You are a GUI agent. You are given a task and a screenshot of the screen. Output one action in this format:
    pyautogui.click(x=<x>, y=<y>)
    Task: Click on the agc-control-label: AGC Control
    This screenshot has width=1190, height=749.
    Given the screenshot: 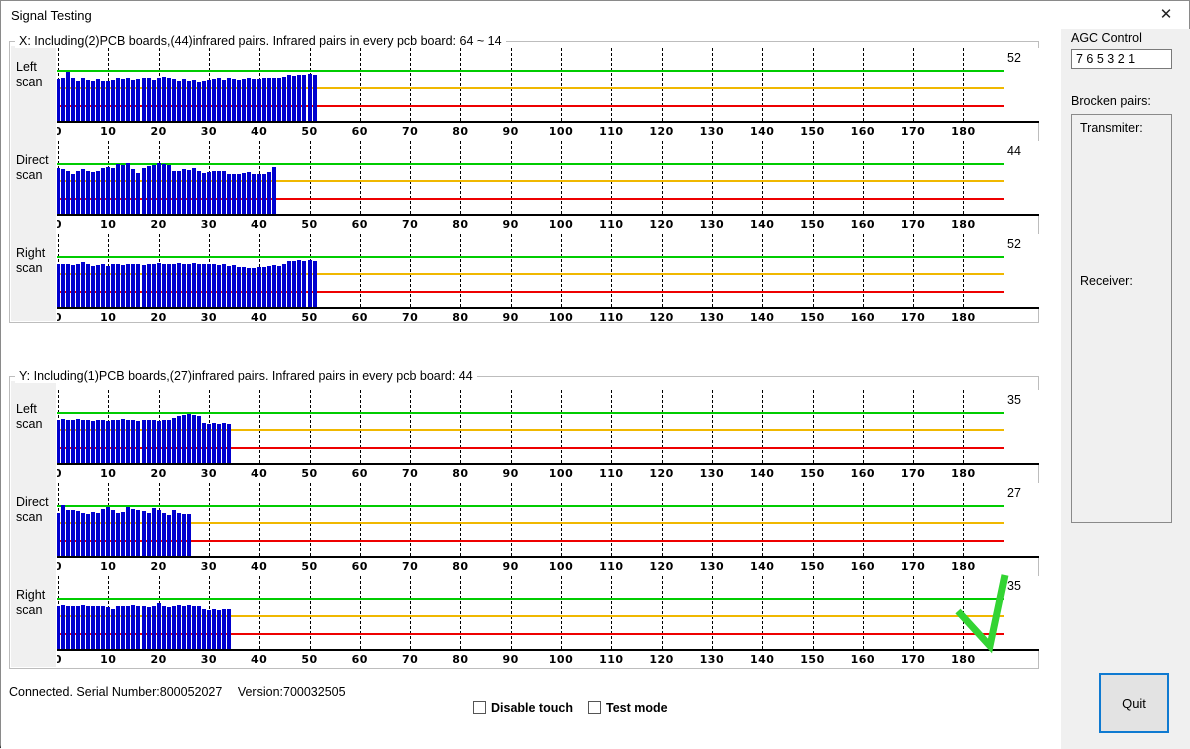 What is the action you would take?
    pyautogui.click(x=1106, y=38)
    